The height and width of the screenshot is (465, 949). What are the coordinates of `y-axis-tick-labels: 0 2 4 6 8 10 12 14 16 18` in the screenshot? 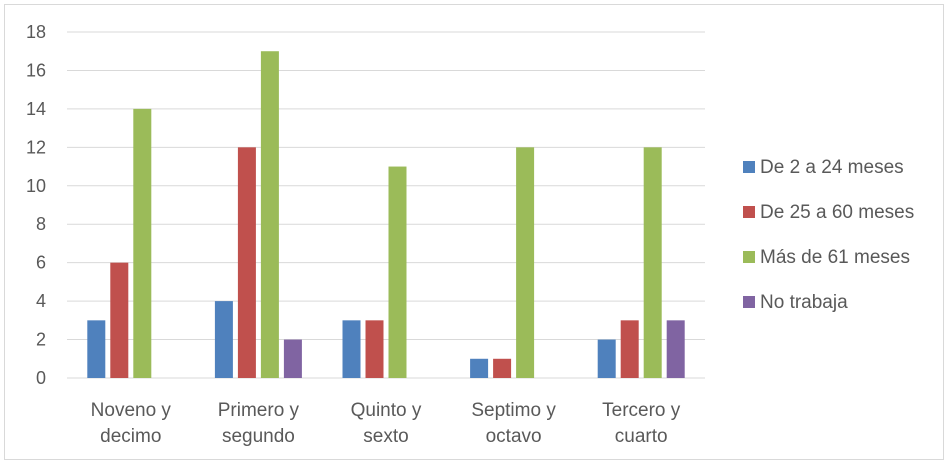 It's located at (36, 205).